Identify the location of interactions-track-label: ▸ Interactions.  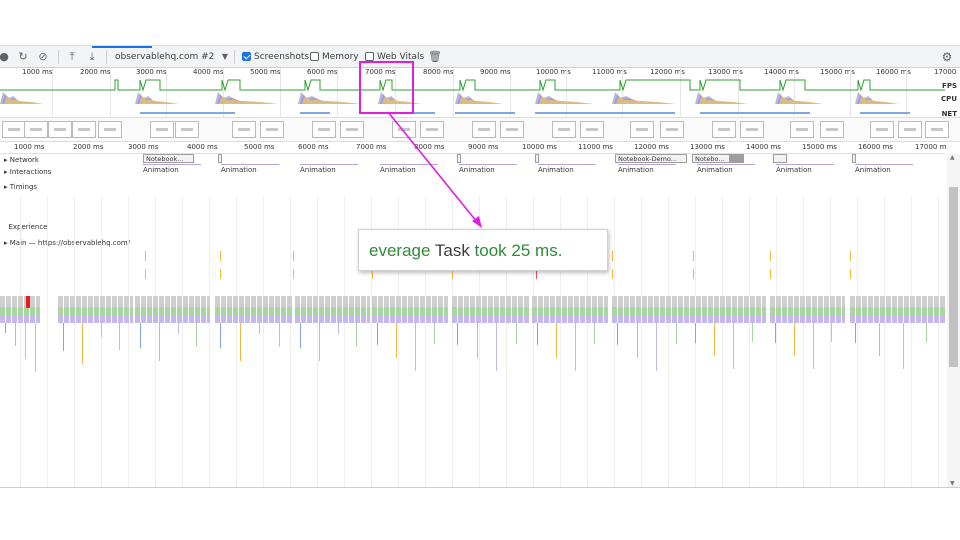
(28, 172).